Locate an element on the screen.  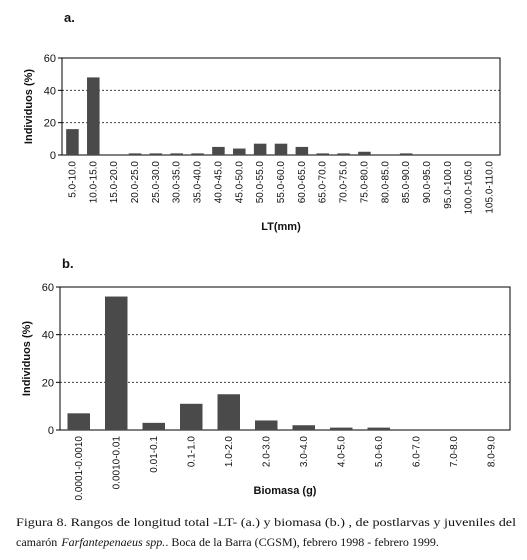
x-tick-label: 75.0-80.0 is located at coordinates (364, 182).